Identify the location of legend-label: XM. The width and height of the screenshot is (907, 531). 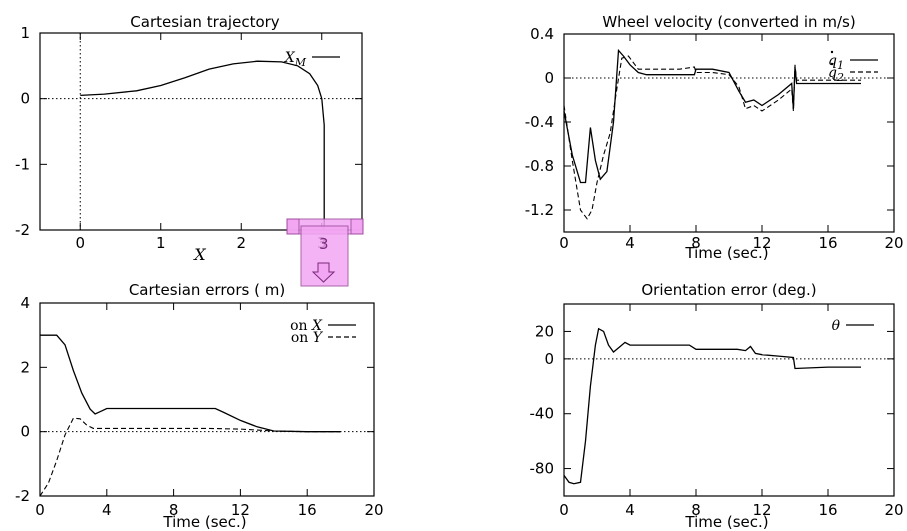
(295, 59).